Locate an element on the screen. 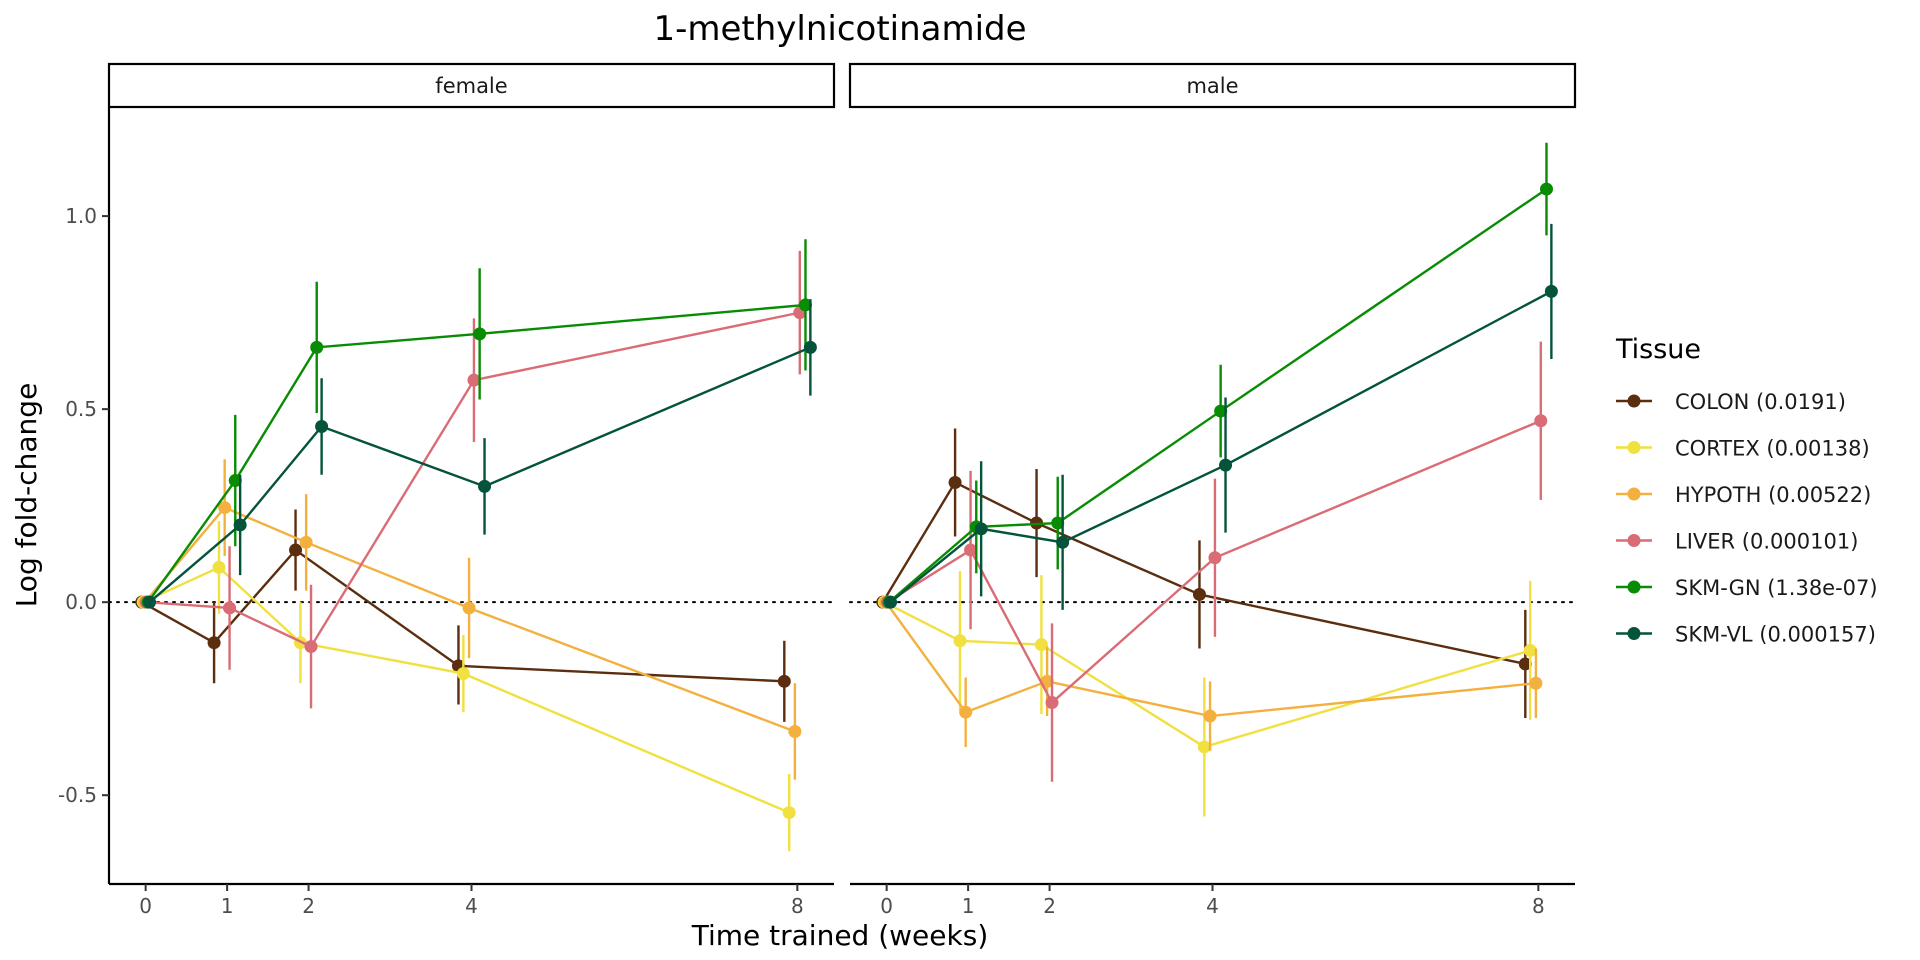 The height and width of the screenshot is (960, 1920). legend-label: SKM-VL (0.000157) is located at coordinates (1775, 635).